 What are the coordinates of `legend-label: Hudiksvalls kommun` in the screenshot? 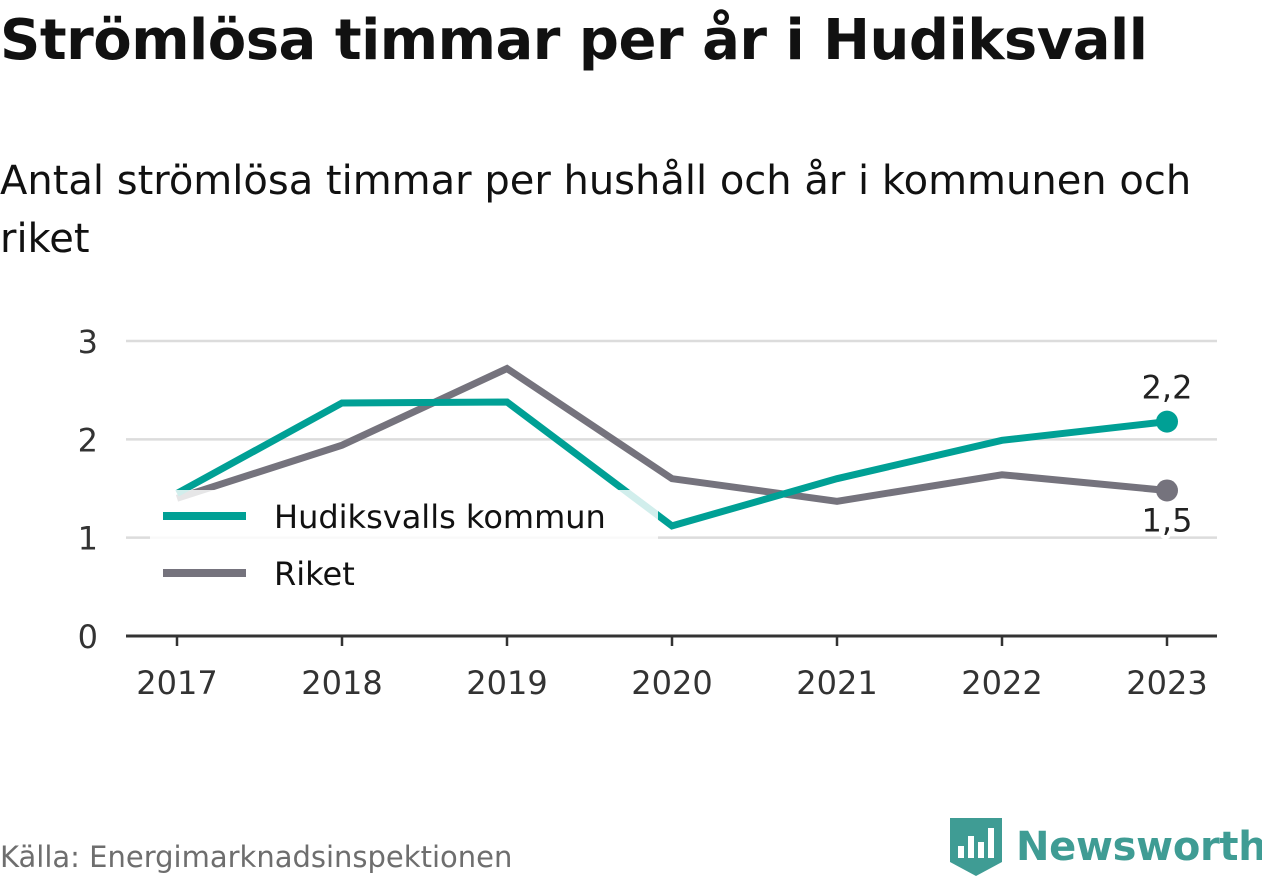 It's located at (440, 517).